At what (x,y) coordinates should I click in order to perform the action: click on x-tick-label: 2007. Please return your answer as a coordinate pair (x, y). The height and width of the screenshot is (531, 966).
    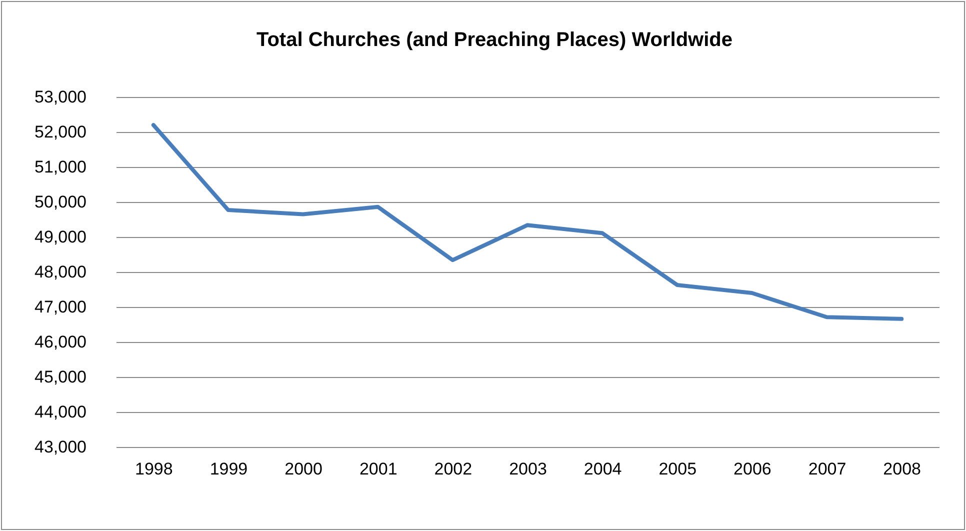
    Looking at the image, I should click on (827, 469).